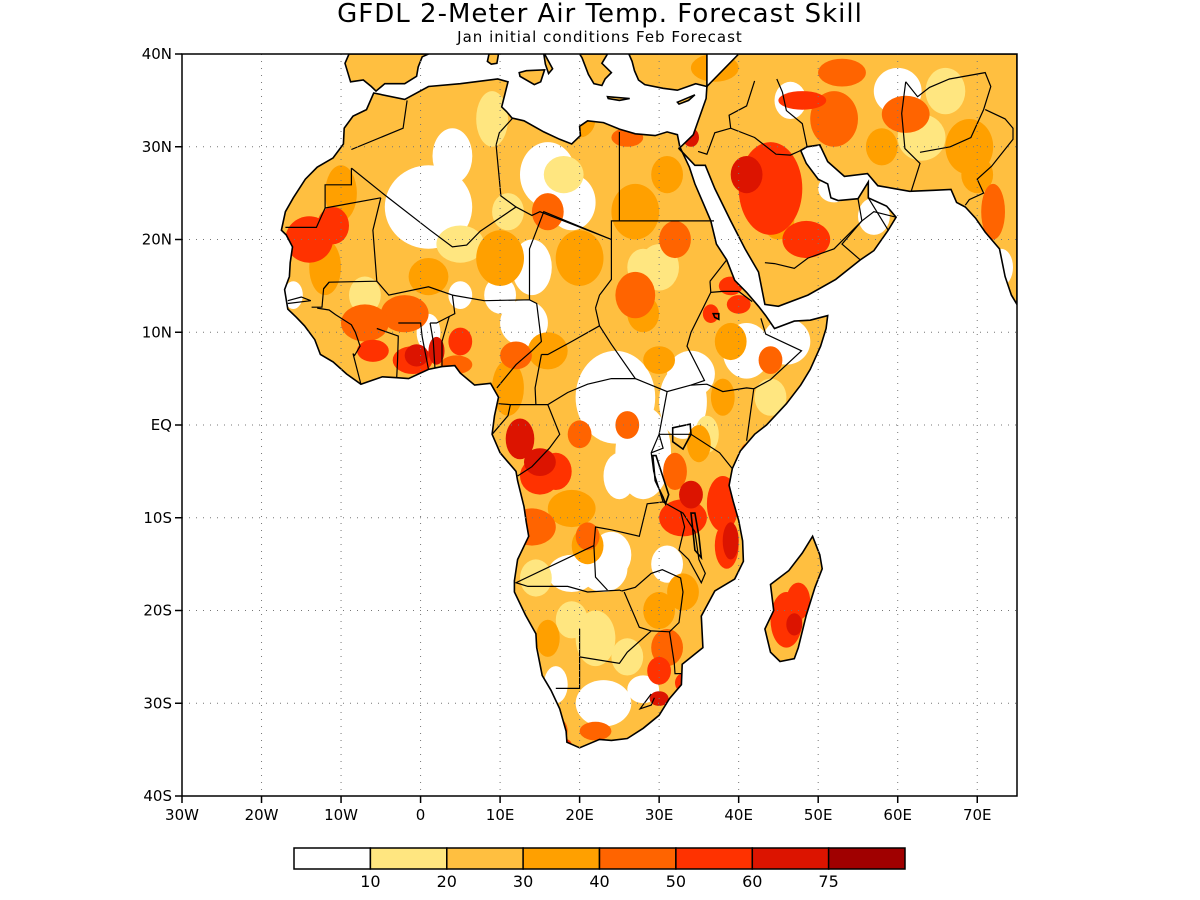  Describe the element at coordinates (897, 815) in the screenshot. I see `lon-label-9: 60E` at that location.